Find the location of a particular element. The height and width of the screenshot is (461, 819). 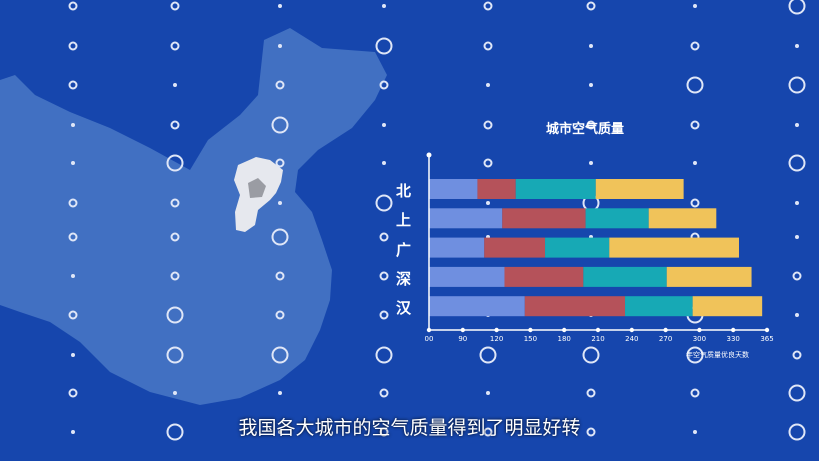

y-axis-top is located at coordinates (429, 155).